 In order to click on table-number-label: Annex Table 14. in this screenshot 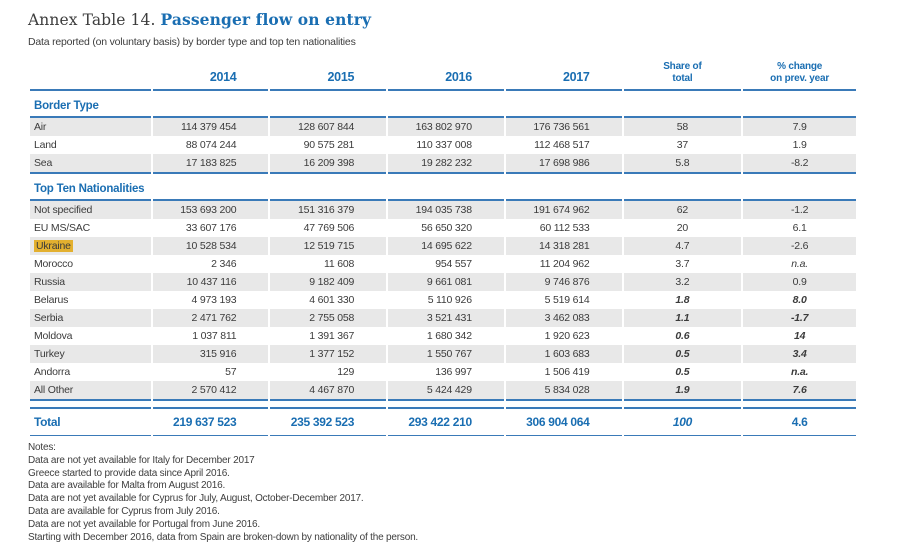, I will do `click(92, 20)`.